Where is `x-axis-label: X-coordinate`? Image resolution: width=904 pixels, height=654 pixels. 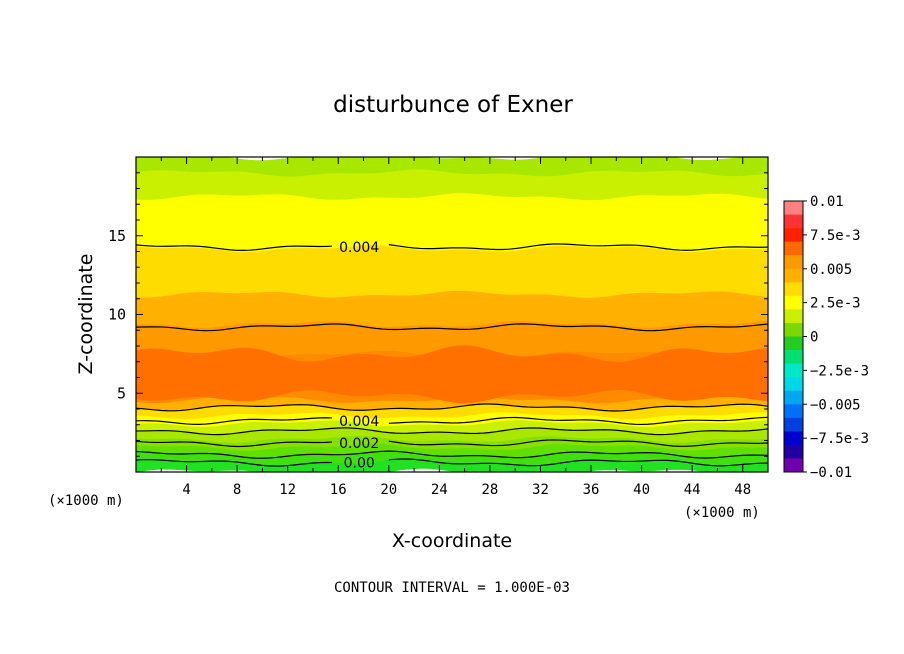 x-axis-label: X-coordinate is located at coordinates (452, 541).